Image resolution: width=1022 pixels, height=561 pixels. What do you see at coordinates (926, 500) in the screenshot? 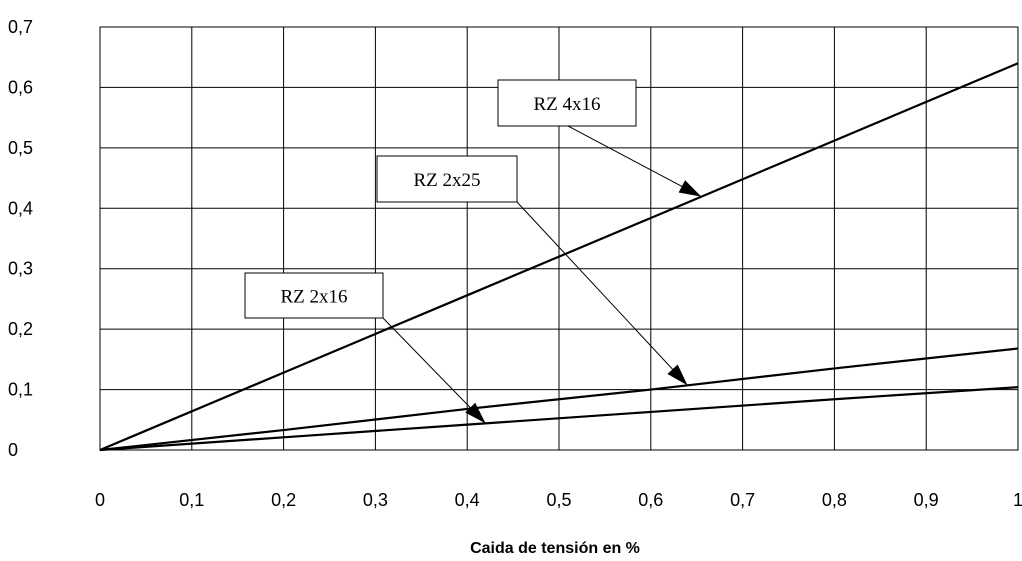
I see `x-tick-label: 0,9` at bounding box center [926, 500].